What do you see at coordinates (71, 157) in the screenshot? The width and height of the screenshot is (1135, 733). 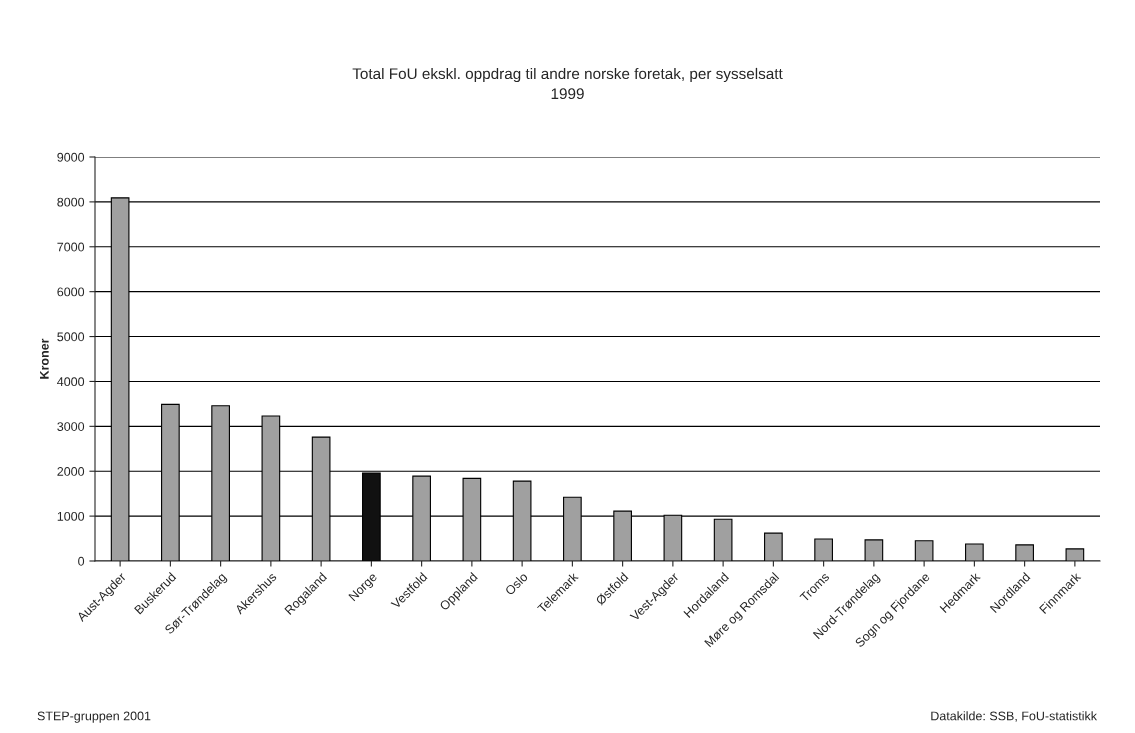 I see `y-tick-label: 9000` at bounding box center [71, 157].